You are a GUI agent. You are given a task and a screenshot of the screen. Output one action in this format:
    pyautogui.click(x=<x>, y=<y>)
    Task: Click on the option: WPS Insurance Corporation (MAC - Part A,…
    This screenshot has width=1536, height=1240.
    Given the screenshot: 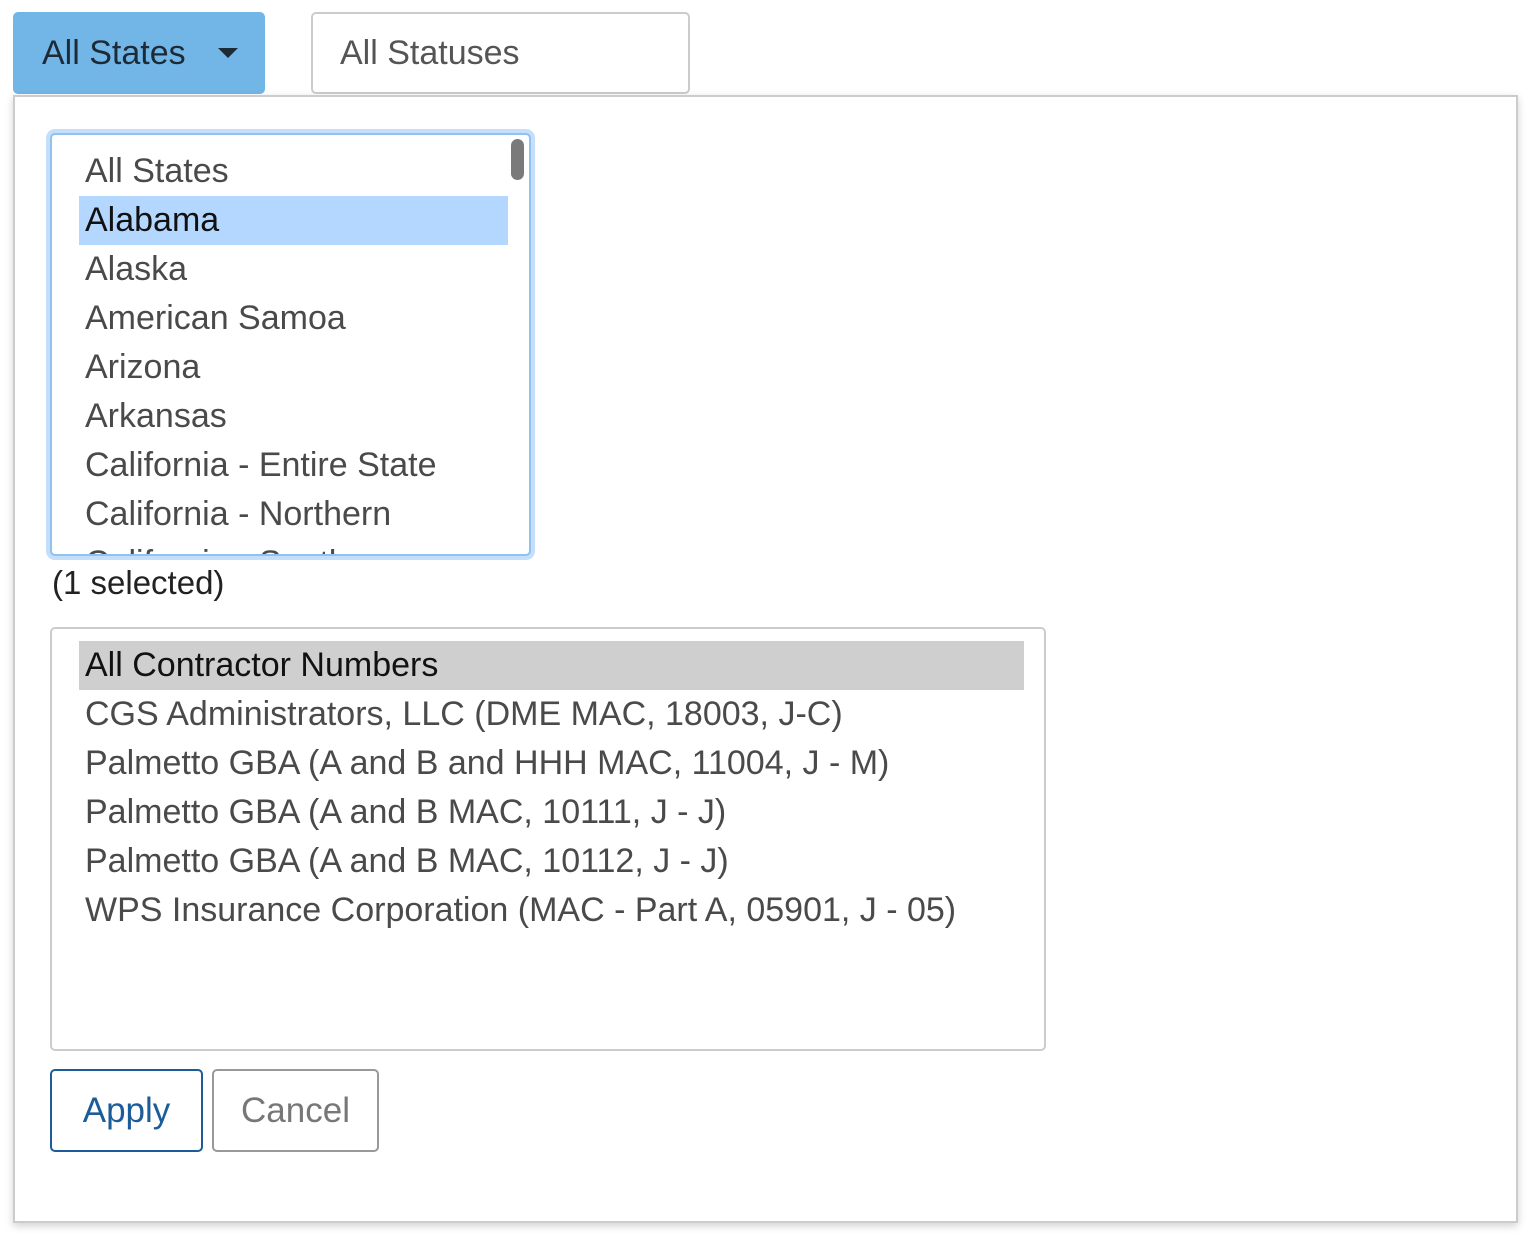 What is the action you would take?
    pyautogui.click(x=521, y=910)
    